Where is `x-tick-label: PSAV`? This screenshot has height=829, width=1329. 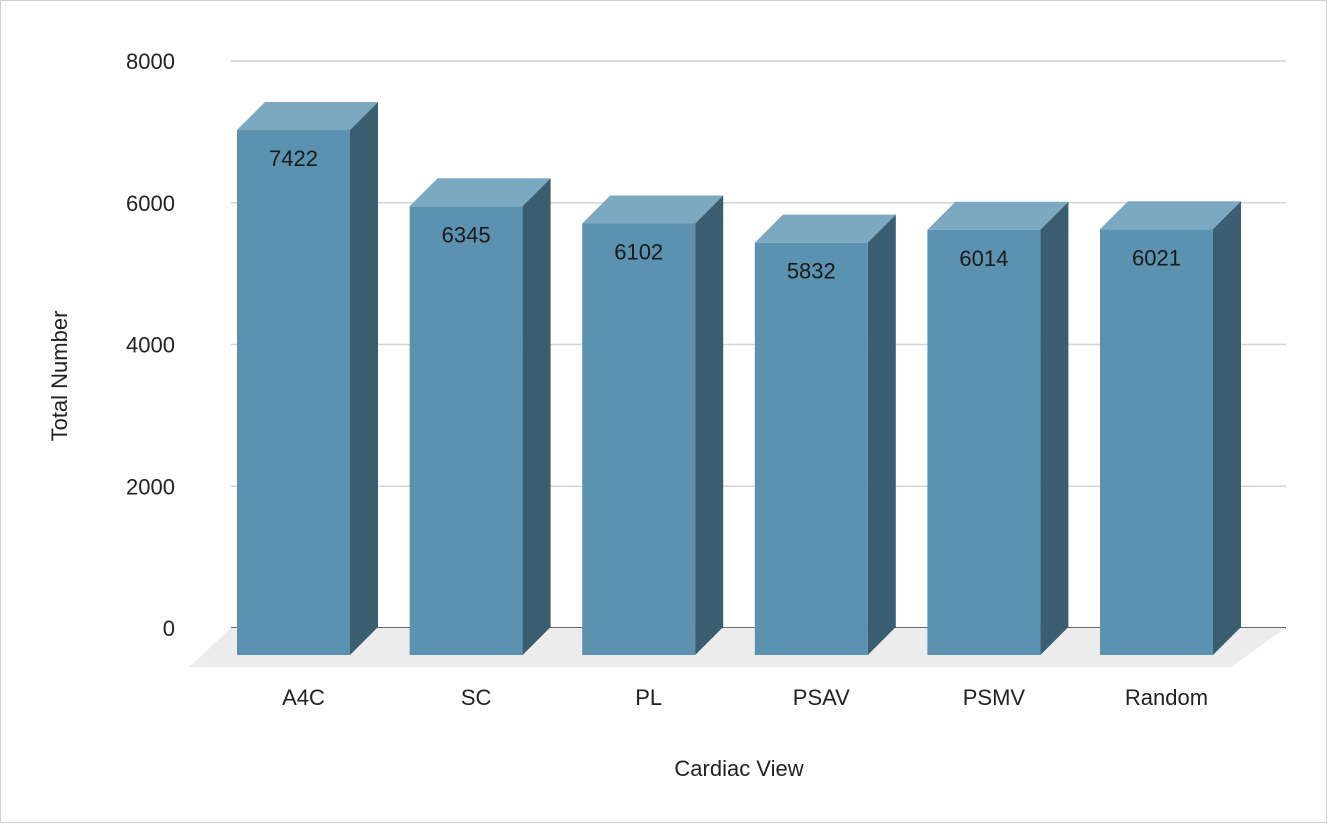
x-tick-label: PSAV is located at coordinates (821, 697).